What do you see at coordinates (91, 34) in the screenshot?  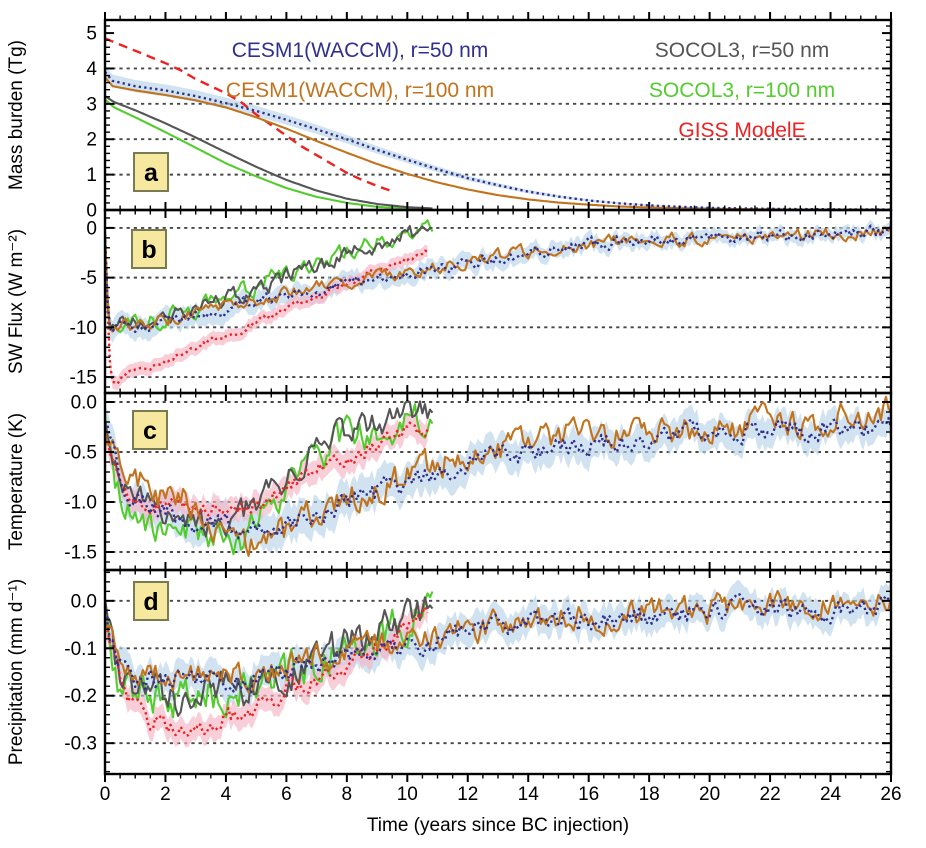 I see `y-tick-label: 5` at bounding box center [91, 34].